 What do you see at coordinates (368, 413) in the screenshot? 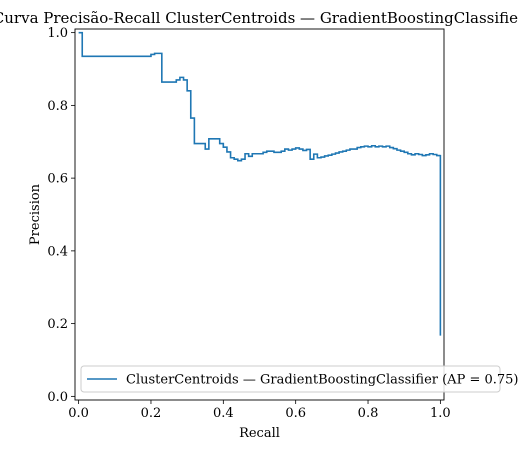
I see `x-tick-label: 0.8` at bounding box center [368, 413].